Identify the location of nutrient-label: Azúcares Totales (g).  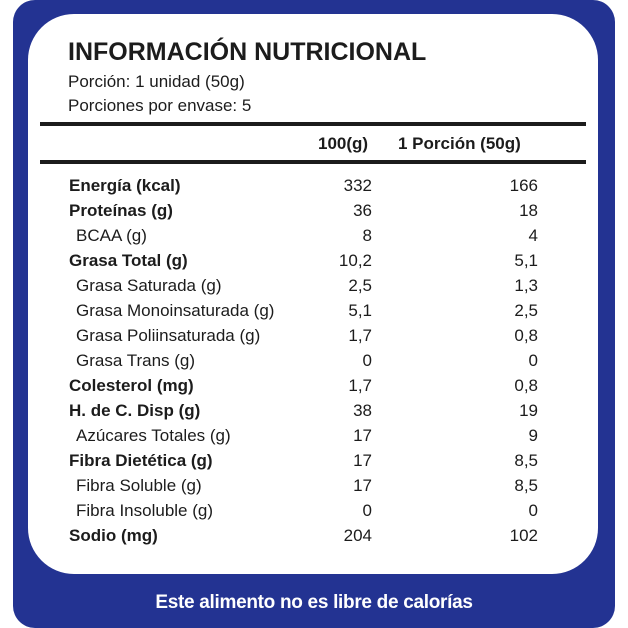
(153, 435).